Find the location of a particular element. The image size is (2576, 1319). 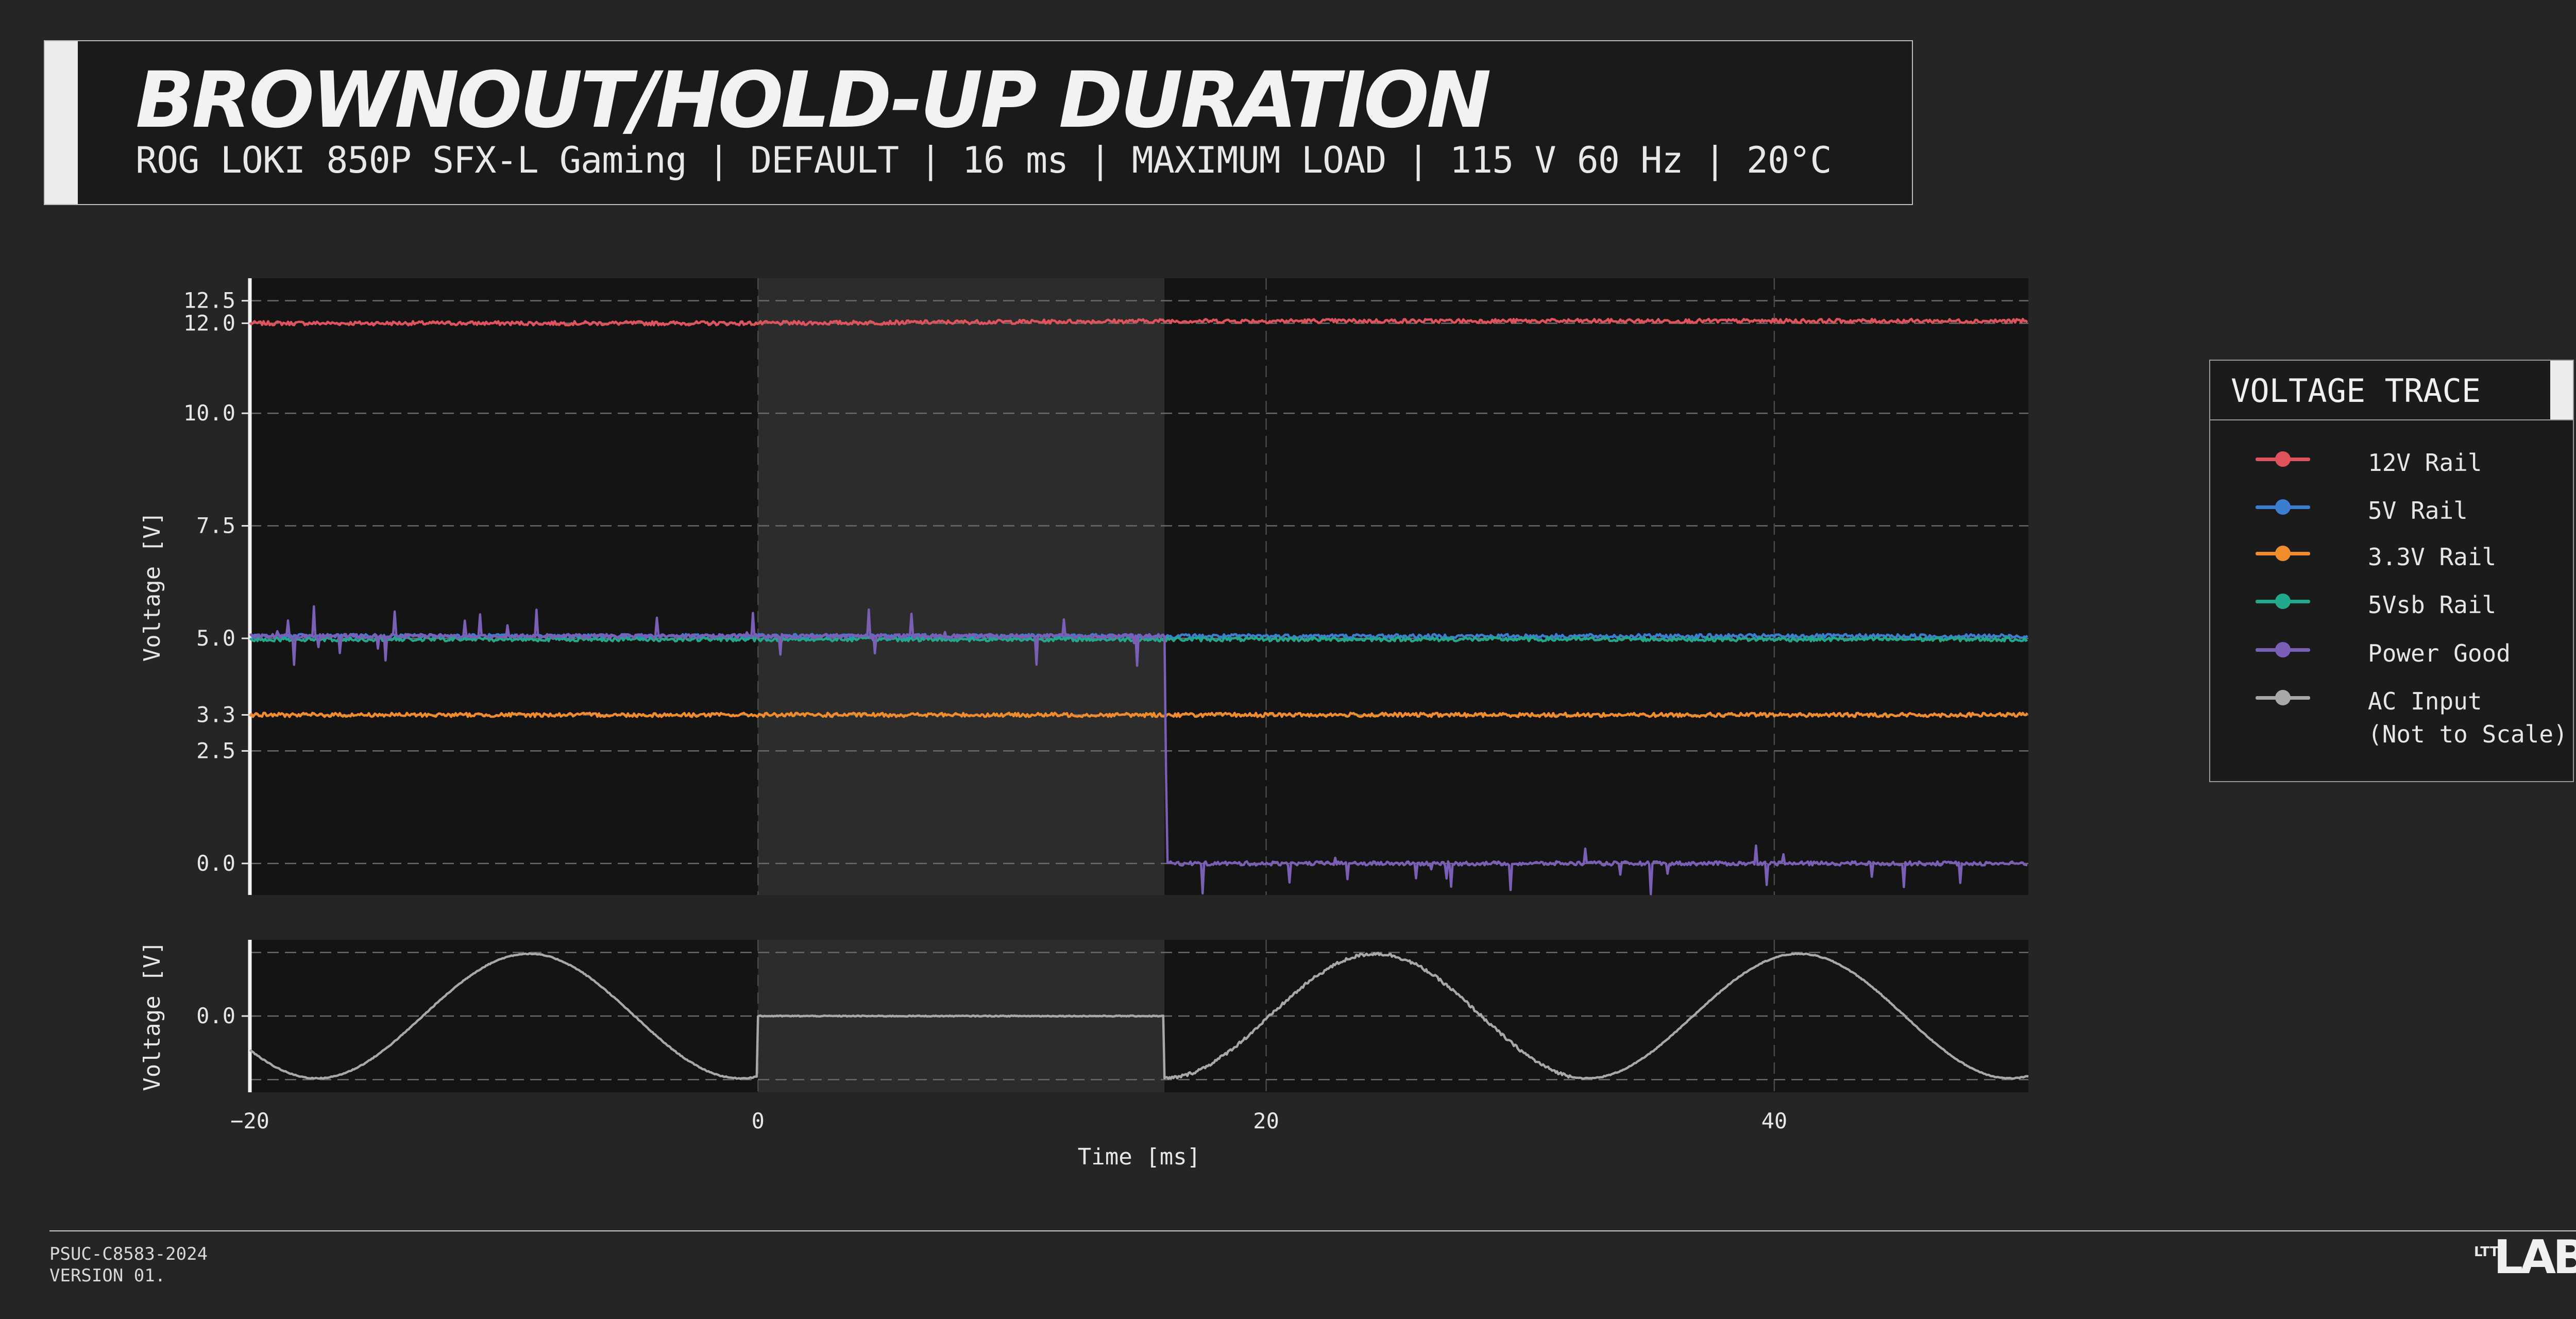

panel-ac-input: 0.0 Voltage [V] is located at coordinates (1084, 1016).